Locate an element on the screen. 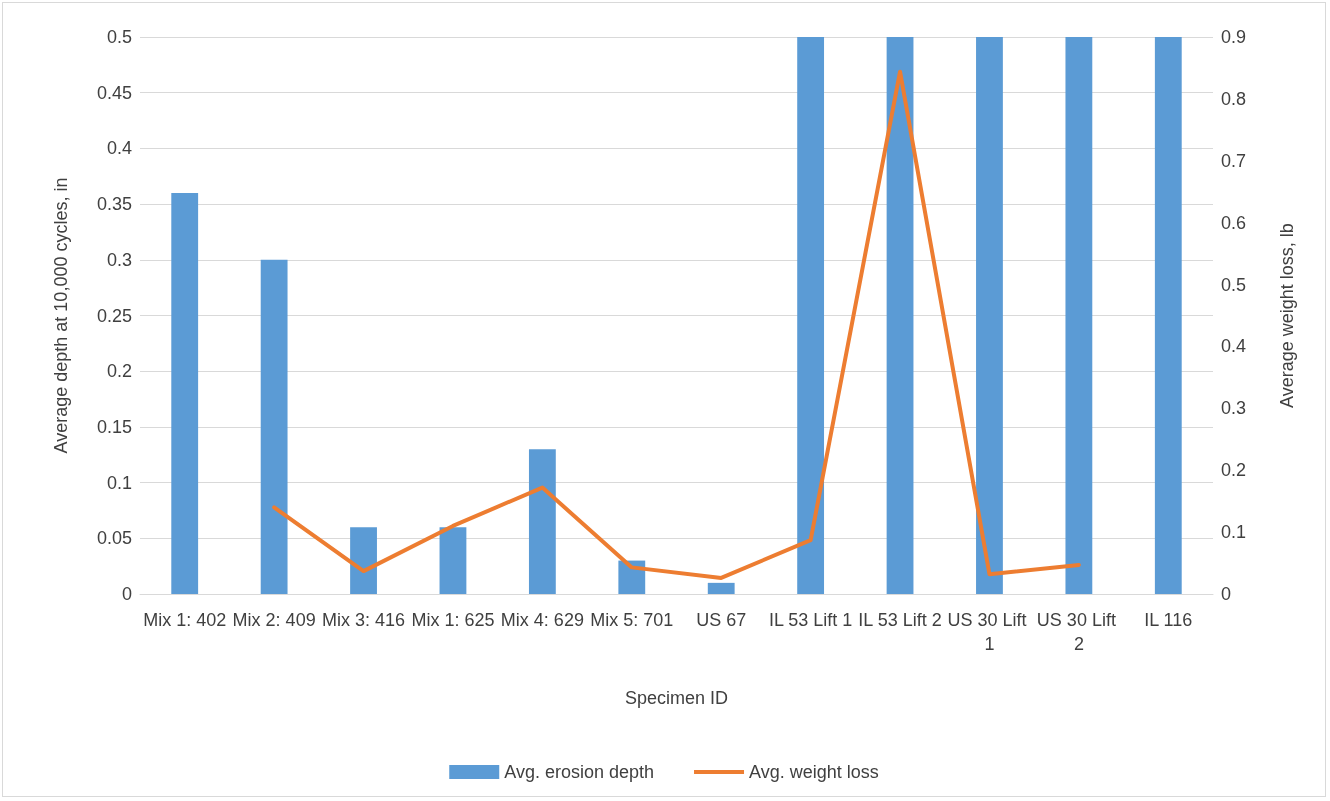  x-tick-label: Mix 1: 625 is located at coordinates (453, 620).